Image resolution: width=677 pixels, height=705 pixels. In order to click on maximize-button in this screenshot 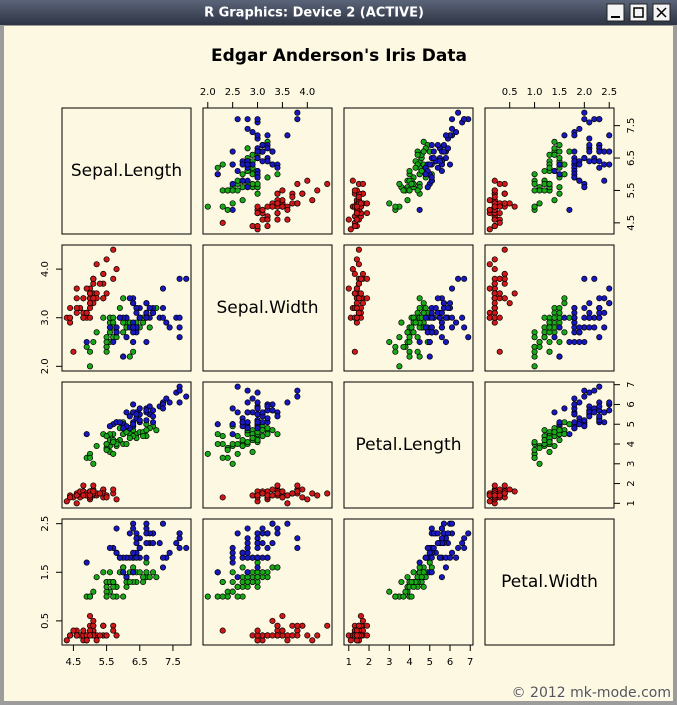, I will do `click(638, 12)`.